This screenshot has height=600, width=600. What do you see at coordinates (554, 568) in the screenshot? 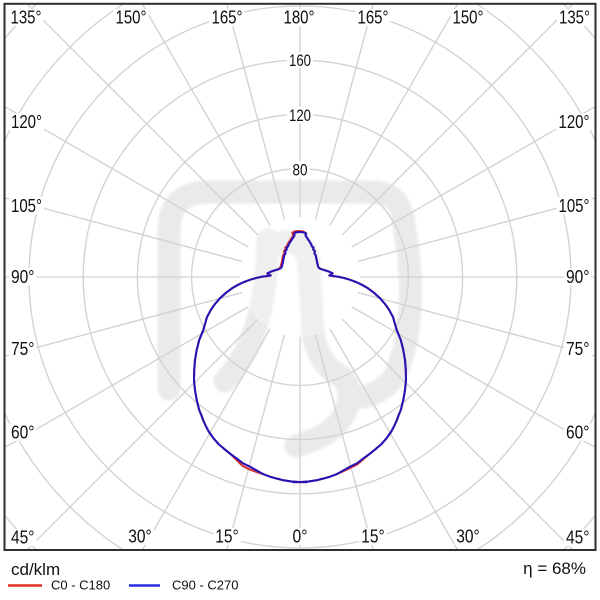
I see `svg-text: η = 68%` at bounding box center [554, 568].